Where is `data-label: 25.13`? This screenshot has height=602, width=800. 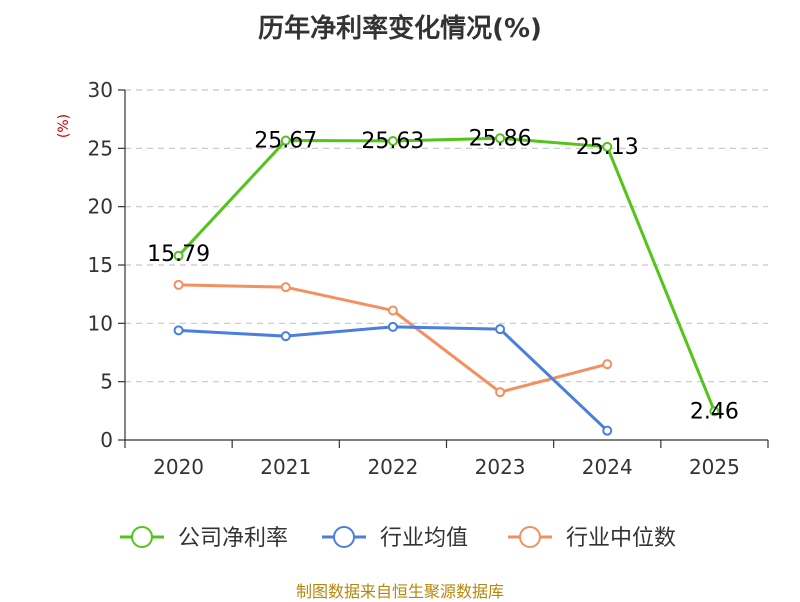 data-label: 25.13 is located at coordinates (607, 147).